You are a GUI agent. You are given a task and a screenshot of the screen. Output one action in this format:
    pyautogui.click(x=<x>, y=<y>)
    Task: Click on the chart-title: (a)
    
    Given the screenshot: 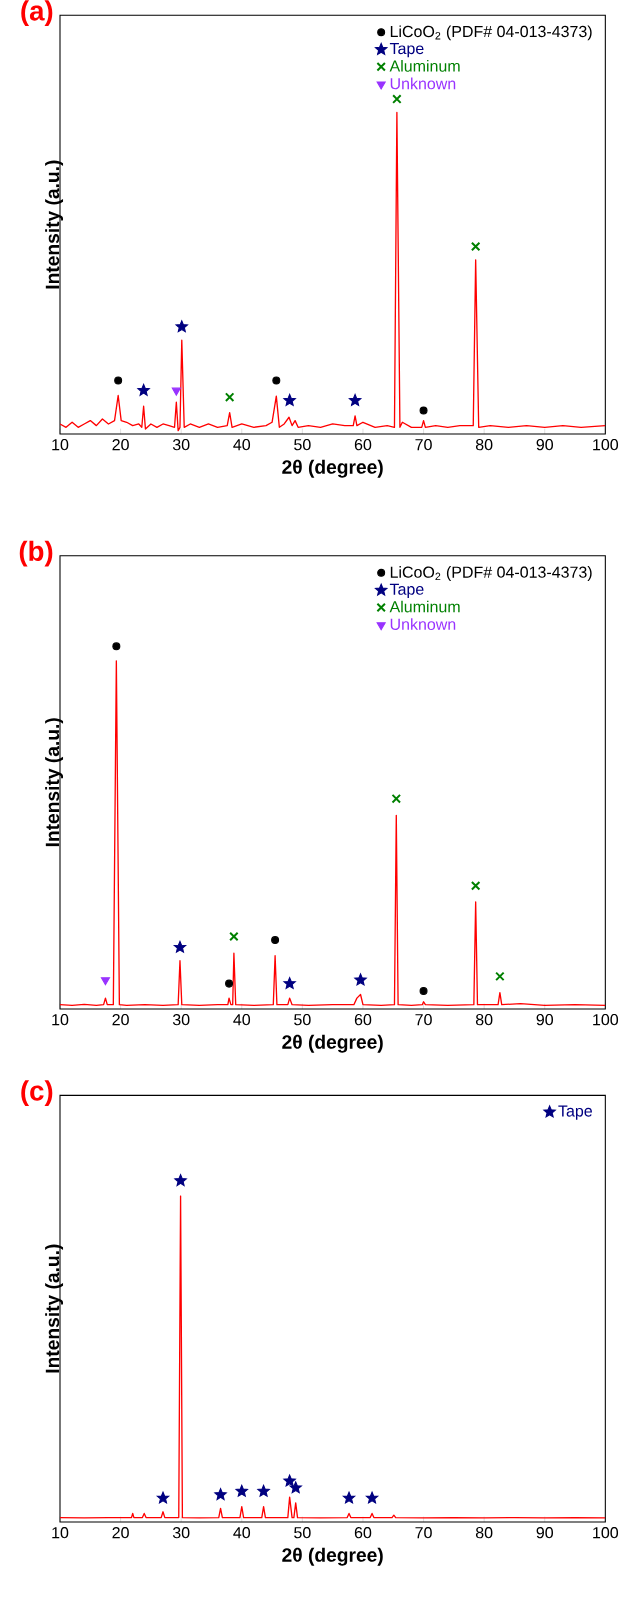 What is the action you would take?
    pyautogui.click(x=37, y=13)
    